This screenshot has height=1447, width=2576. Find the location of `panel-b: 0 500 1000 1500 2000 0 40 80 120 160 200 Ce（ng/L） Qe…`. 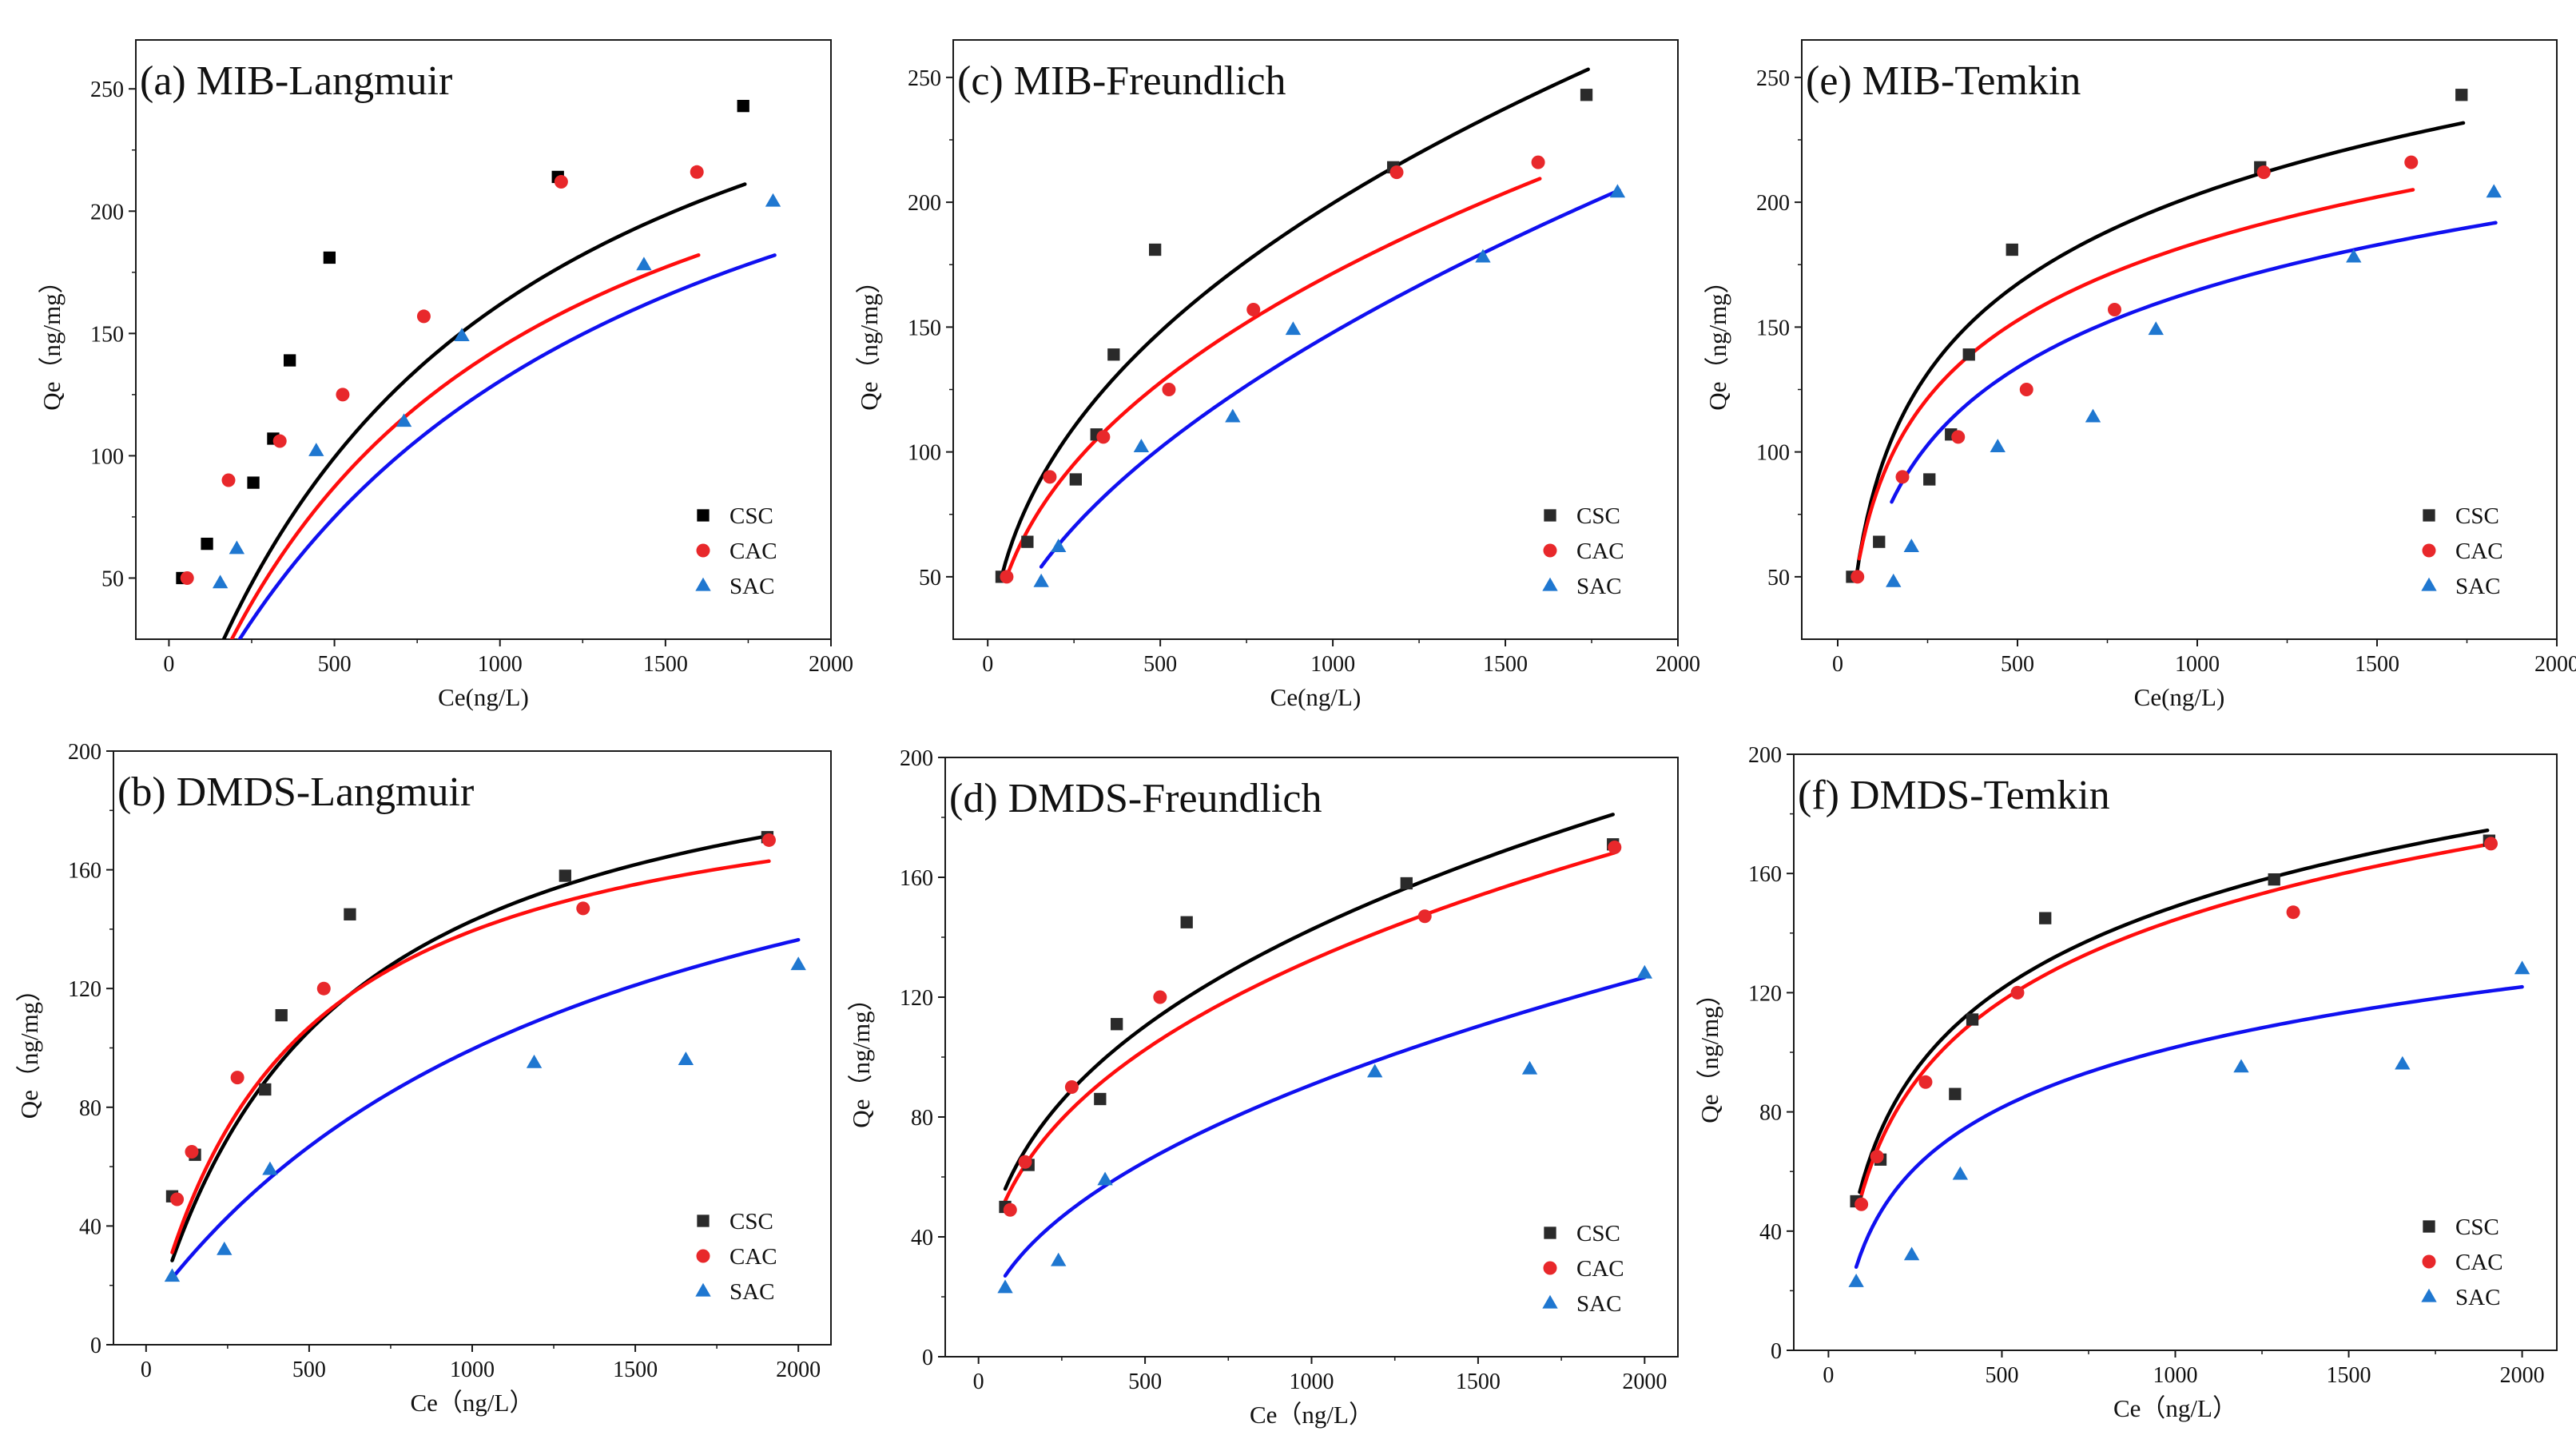

panel-b: 0 500 1000 1500 2000 0 40 80 120 160 200 Ce（ng/L） Qe… is located at coordinates (423, 1078).